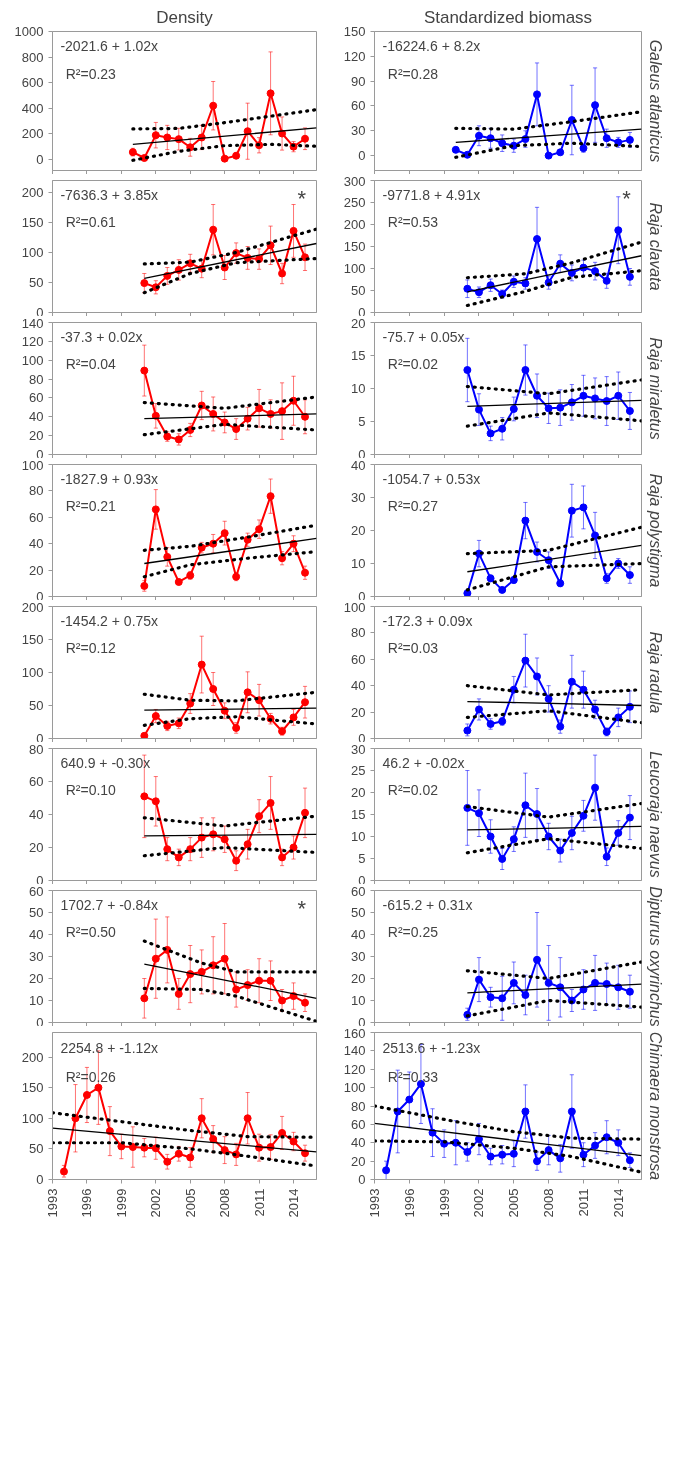 The image size is (686, 1481). I want to click on annotation: -1827.9 + 0.93x, so click(109, 479).